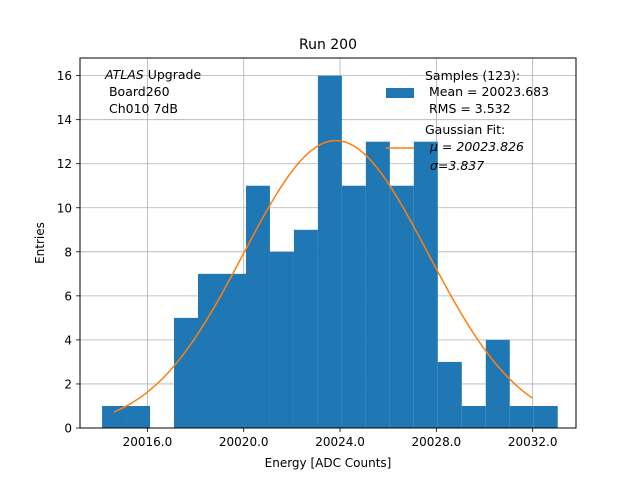  Describe the element at coordinates (68, 340) in the screenshot. I see `y-tick-label: 4` at that location.